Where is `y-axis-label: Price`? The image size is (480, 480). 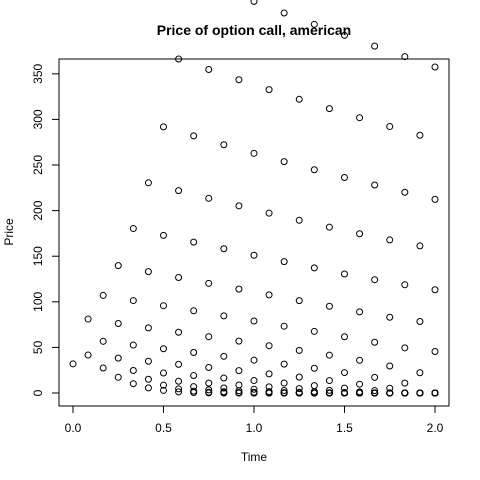 y-axis-label: Price is located at coordinates (9, 232).